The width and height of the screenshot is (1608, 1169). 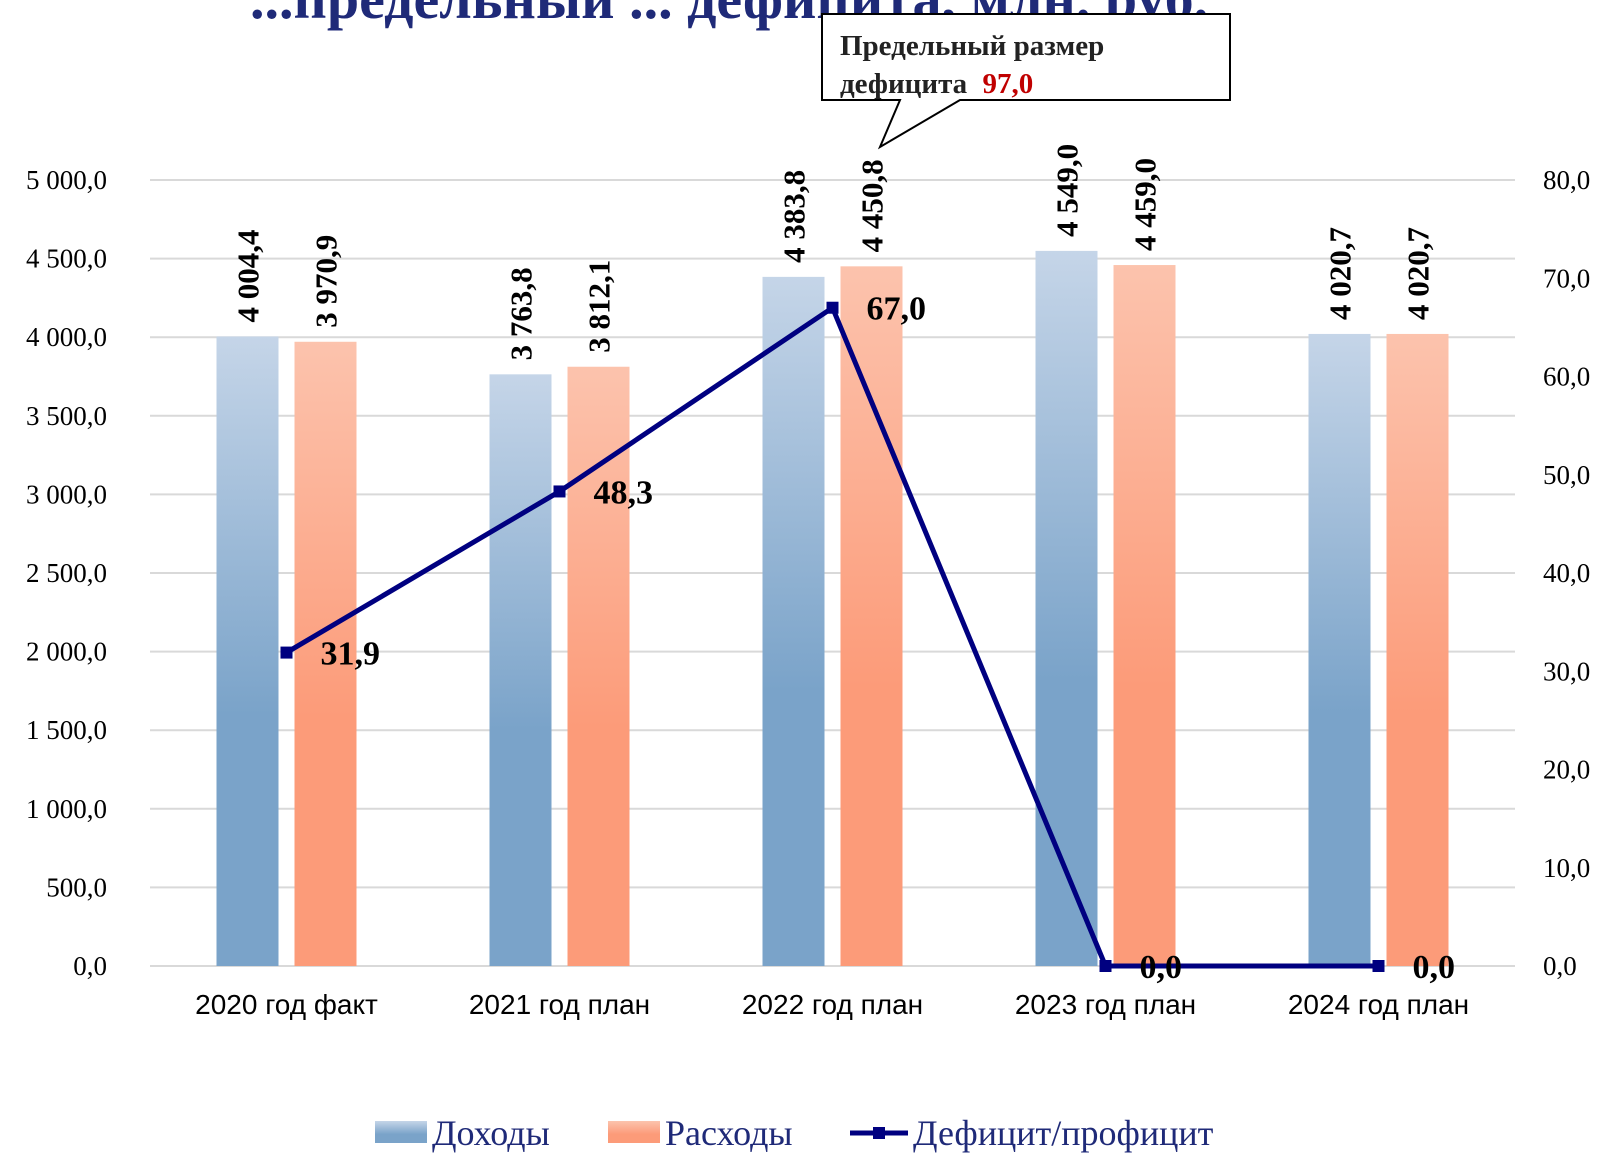 I want to click on right-tick-label: 50,0, so click(x=1566, y=475).